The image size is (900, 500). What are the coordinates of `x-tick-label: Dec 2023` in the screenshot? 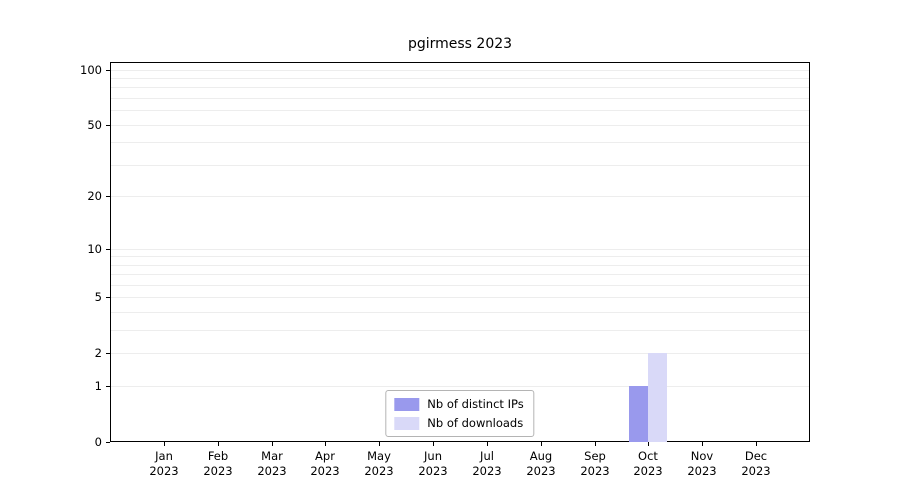 It's located at (756, 464).